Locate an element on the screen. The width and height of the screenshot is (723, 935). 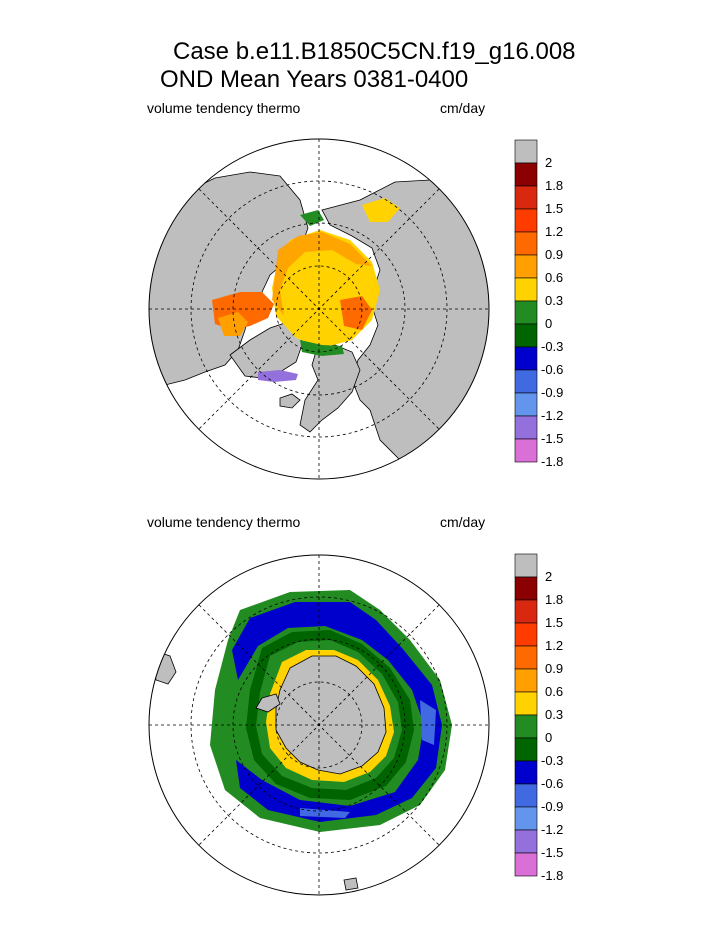
north-colorbar-label: 1.2 is located at coordinates (554, 231).